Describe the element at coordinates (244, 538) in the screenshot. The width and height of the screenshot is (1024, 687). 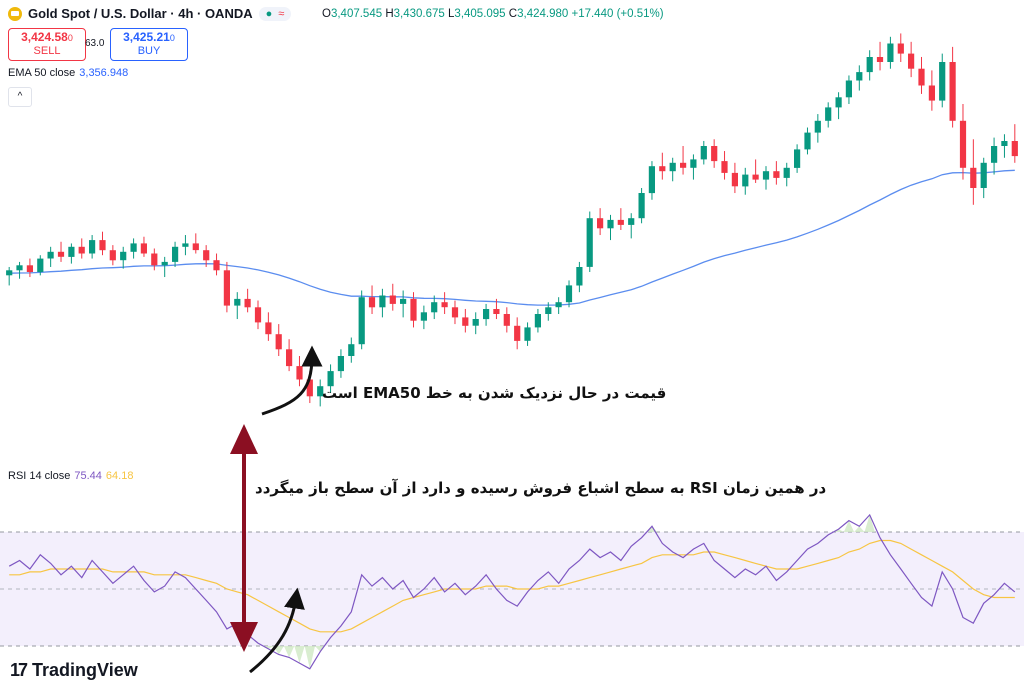
I see `double-arrow` at that location.